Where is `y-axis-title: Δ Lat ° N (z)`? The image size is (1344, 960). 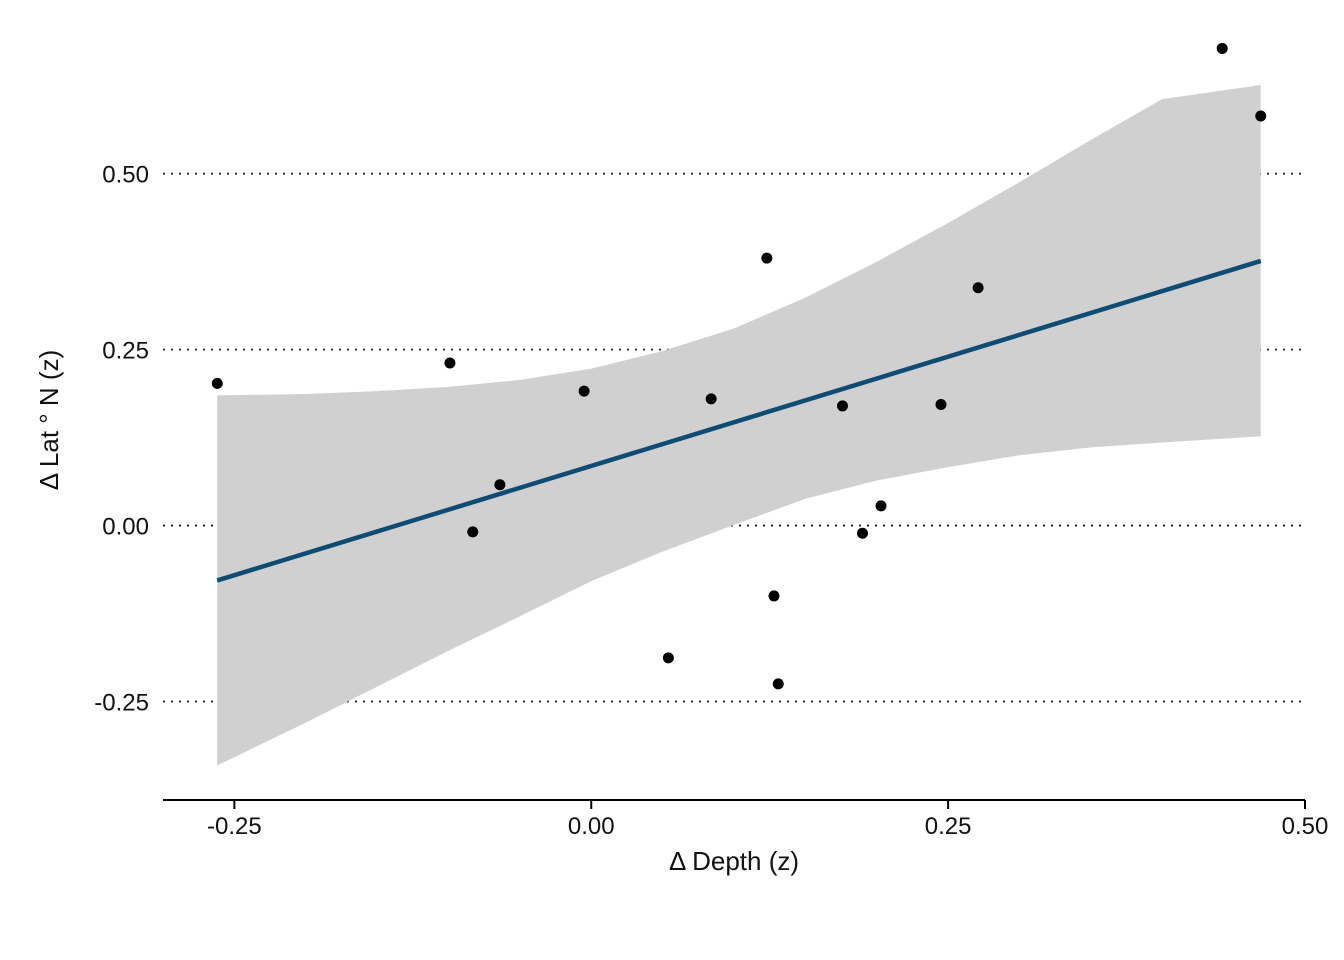
y-axis-title: Δ Lat ° N (z) is located at coordinates (49, 420).